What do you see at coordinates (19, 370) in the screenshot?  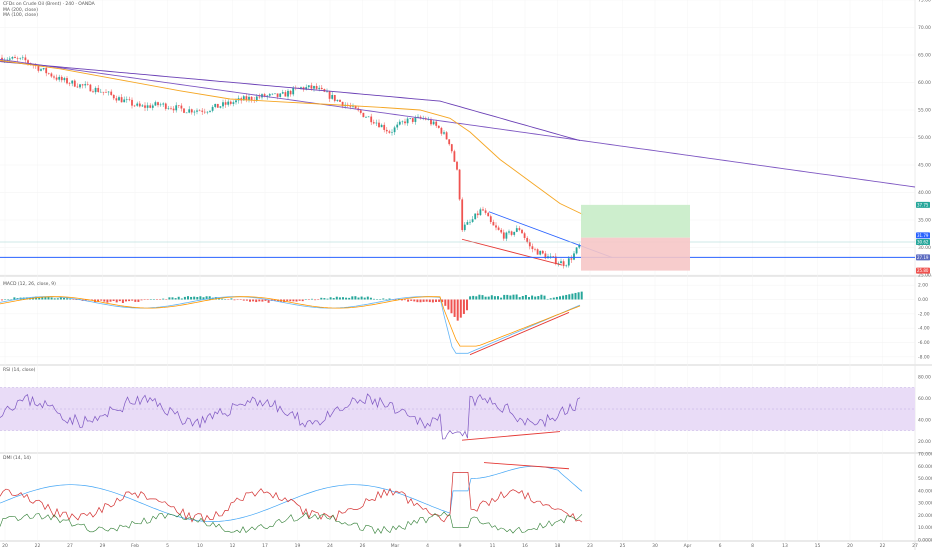 I see `rsi-legend-label: RSI (14, close)` at bounding box center [19, 370].